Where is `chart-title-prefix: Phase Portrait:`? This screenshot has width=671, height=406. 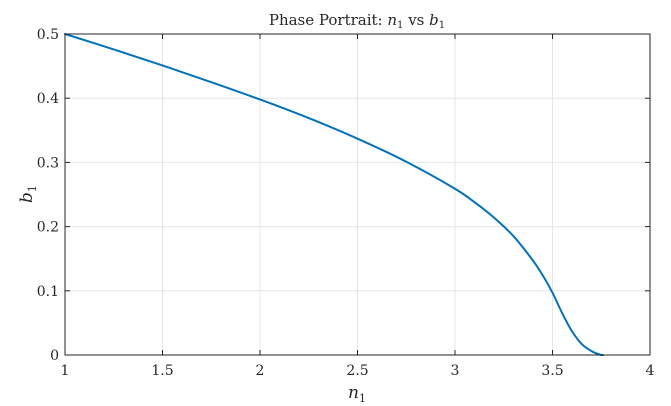 chart-title-prefix: Phase Portrait: is located at coordinates (328, 20).